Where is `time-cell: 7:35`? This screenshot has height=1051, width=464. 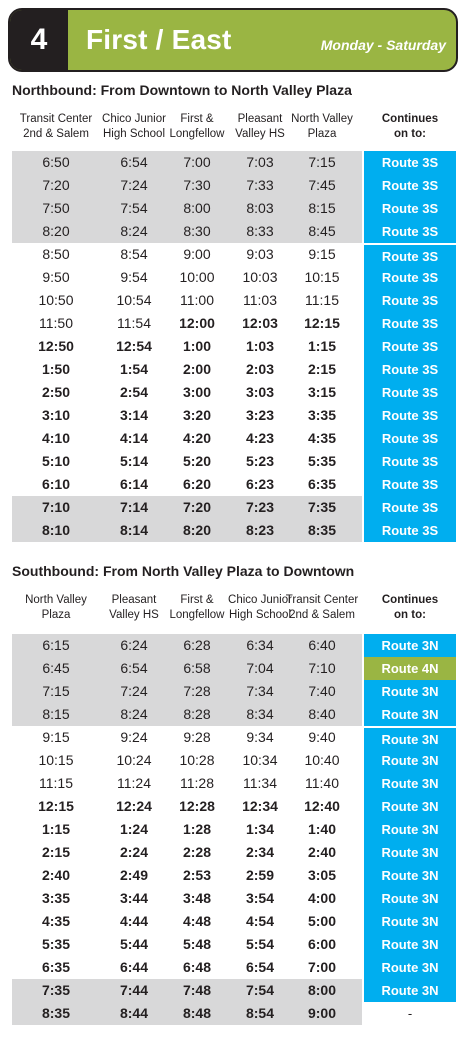
time-cell: 7:35 is located at coordinates (56, 990).